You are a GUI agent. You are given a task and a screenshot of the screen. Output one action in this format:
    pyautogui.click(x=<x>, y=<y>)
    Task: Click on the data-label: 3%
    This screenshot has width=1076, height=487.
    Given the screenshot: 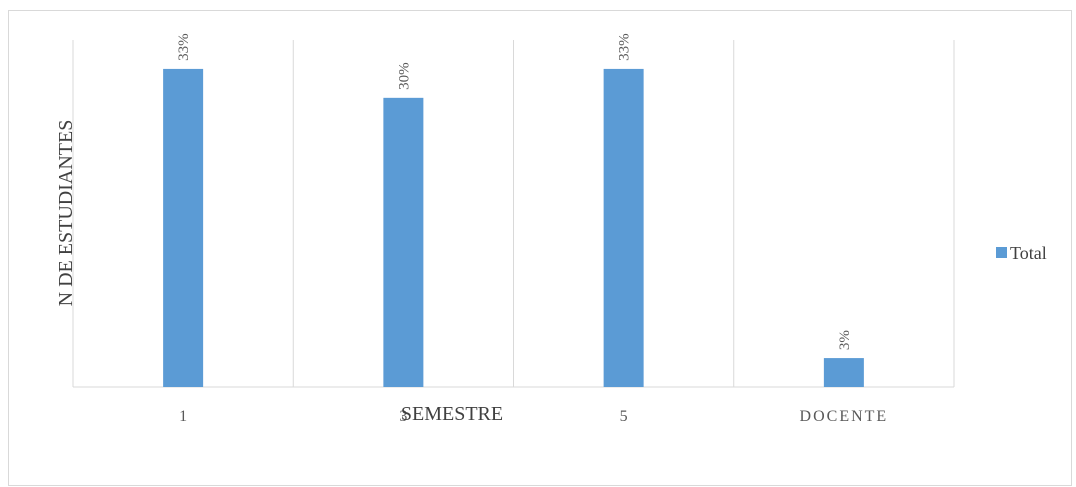 What is the action you would take?
    pyautogui.click(x=845, y=340)
    